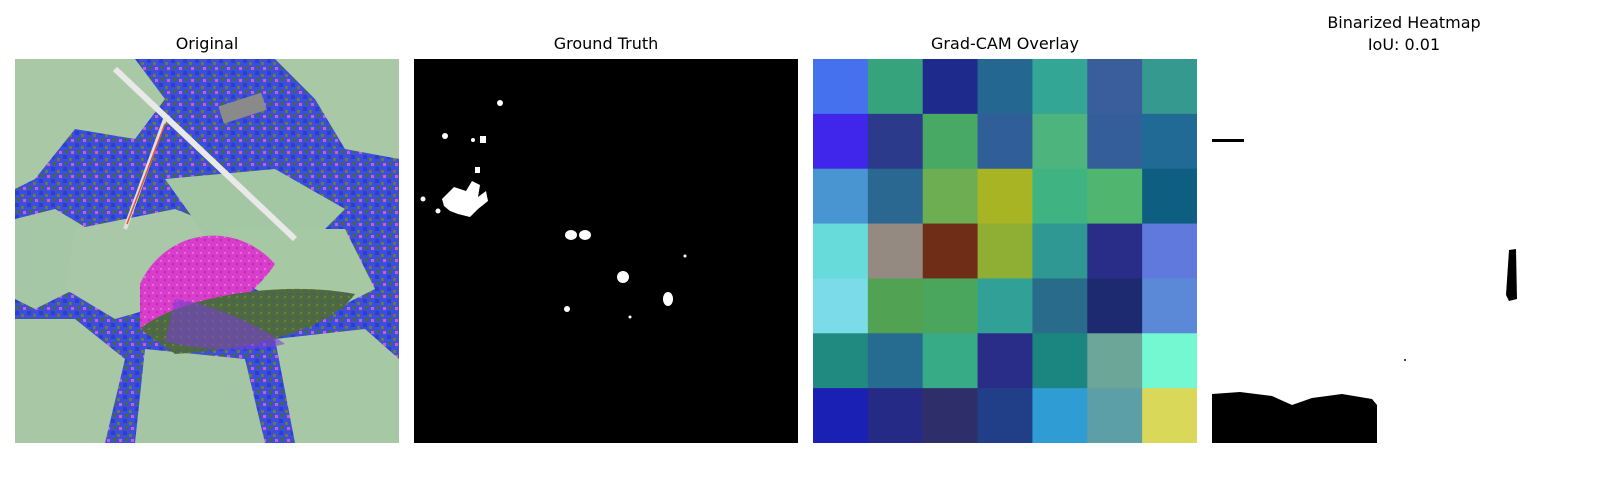 The width and height of the screenshot is (1600, 500). What do you see at coordinates (1404, 44) in the screenshot?
I see `panel-subtitle-iou: IoU: 0.01` at bounding box center [1404, 44].